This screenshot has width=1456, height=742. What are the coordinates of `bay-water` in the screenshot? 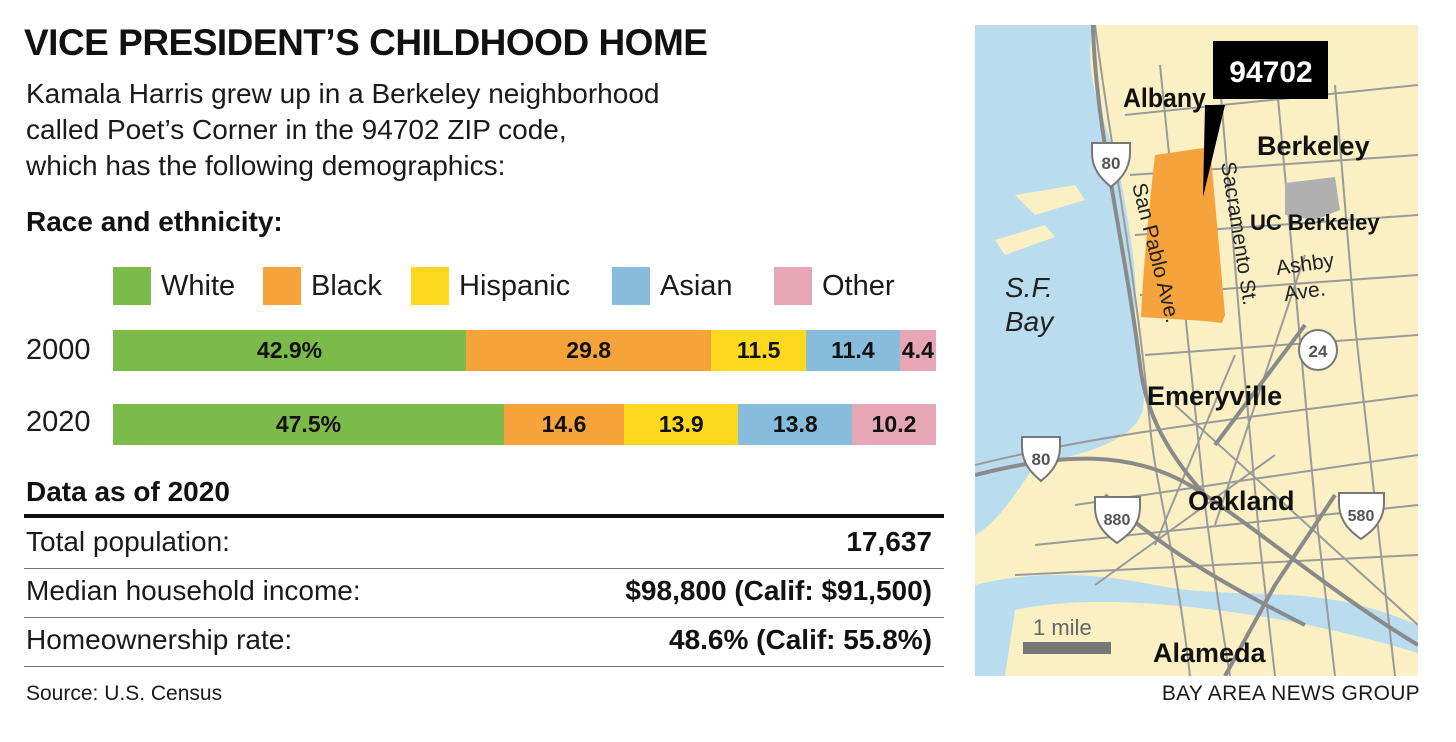 It's located at (1005, 500).